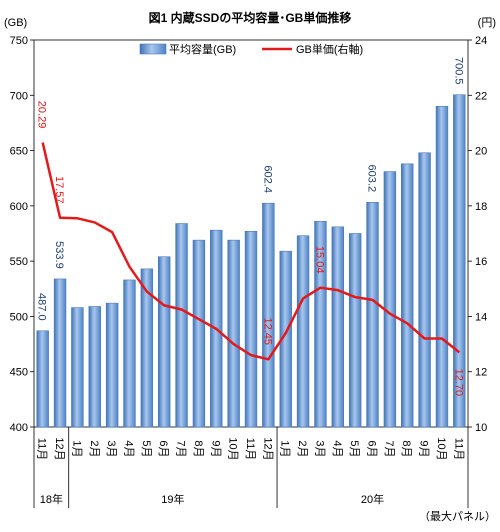 The width and height of the screenshot is (500, 532). I want to click on year-group-label: 20年, so click(372, 499).